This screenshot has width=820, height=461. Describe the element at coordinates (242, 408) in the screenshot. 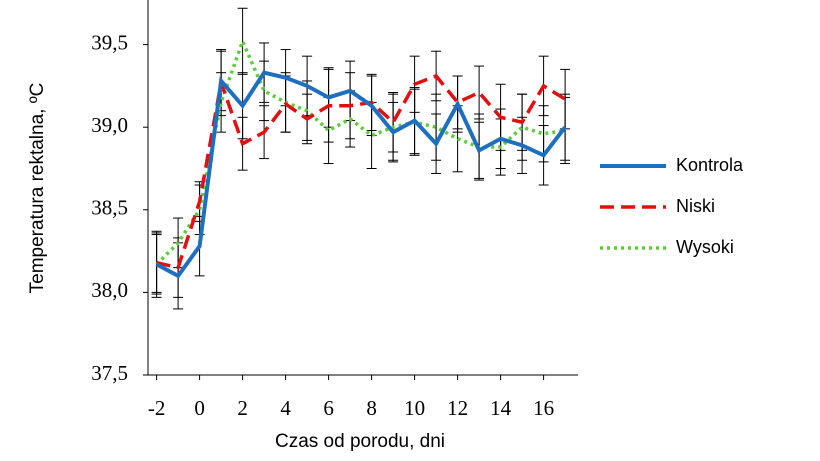

I see `x-tick-label: 2` at that location.